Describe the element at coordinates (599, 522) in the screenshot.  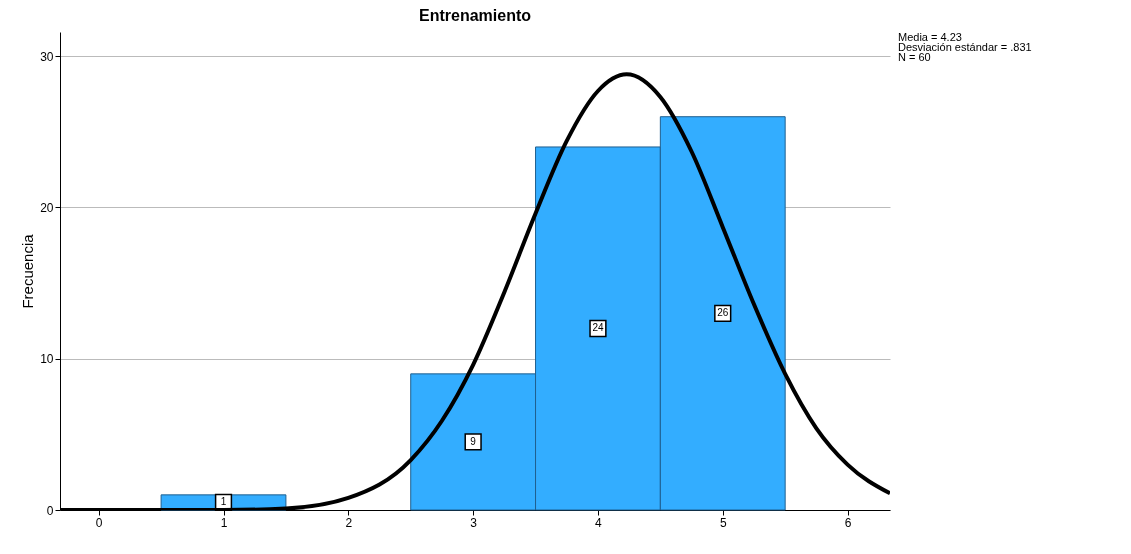
I see `x-tick-label: 4` at that location.